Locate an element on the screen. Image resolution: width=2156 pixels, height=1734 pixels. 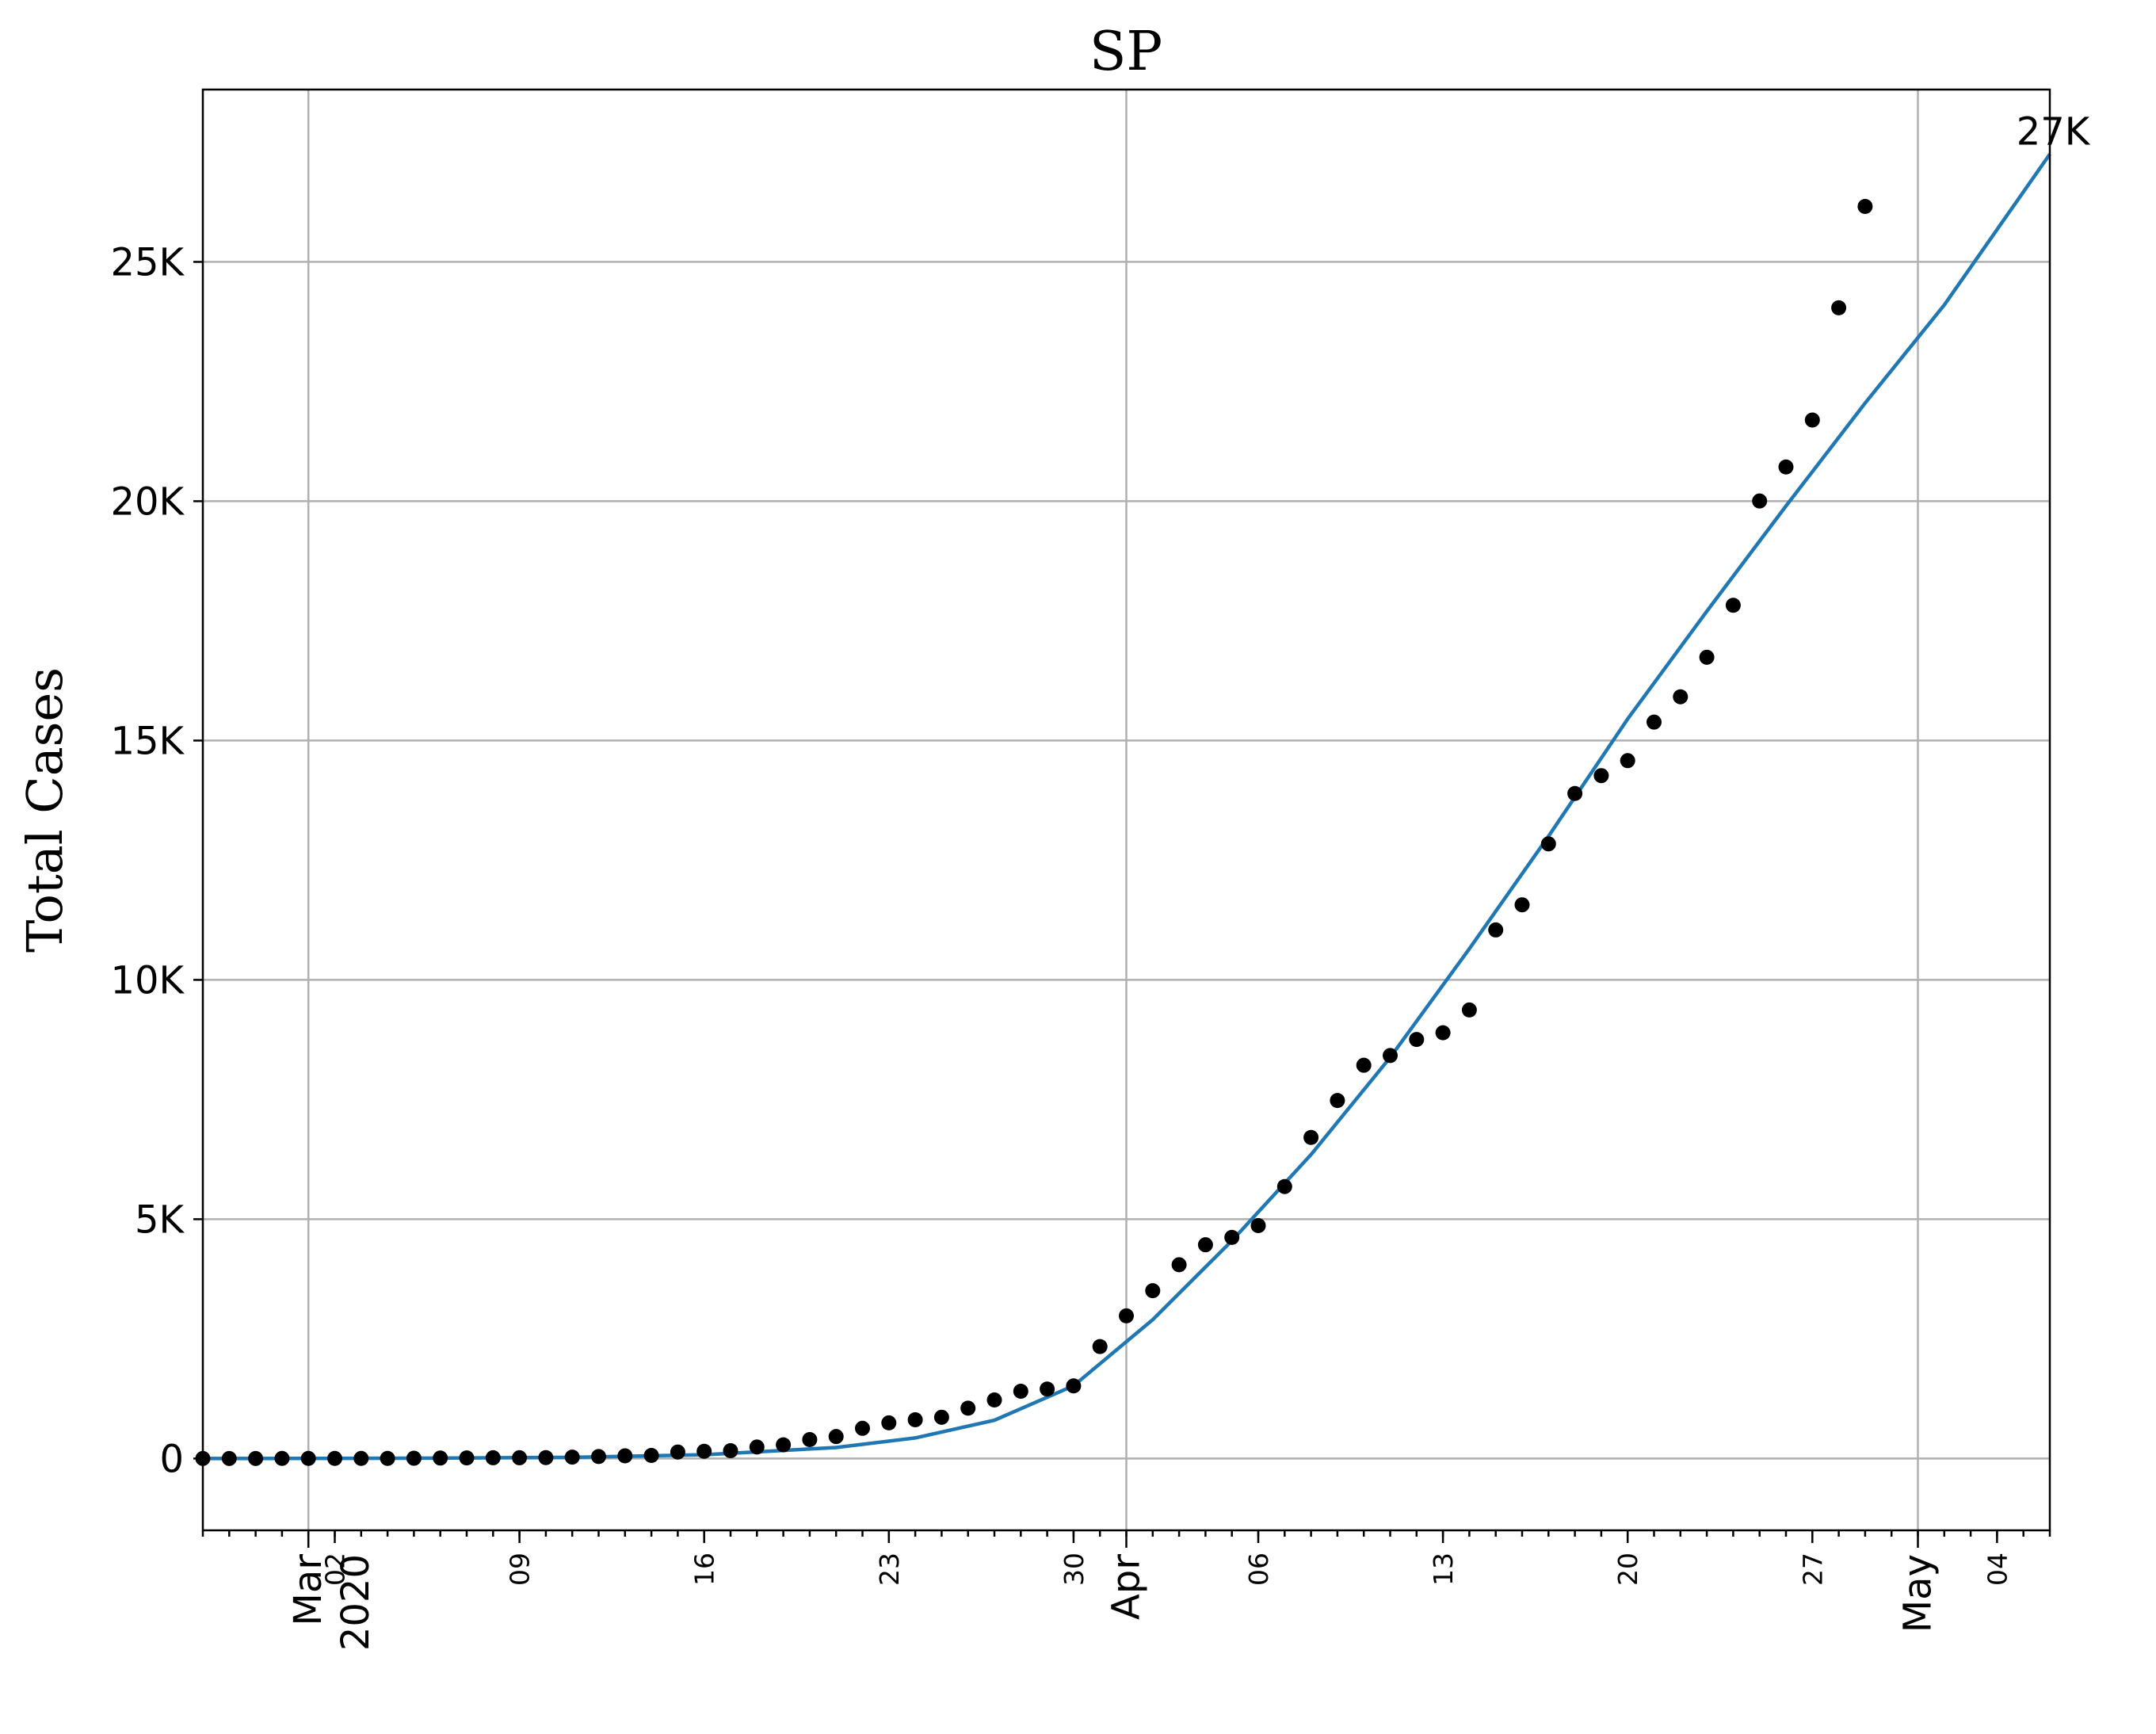
x-tick-label: 27 is located at coordinates (1812, 1569).